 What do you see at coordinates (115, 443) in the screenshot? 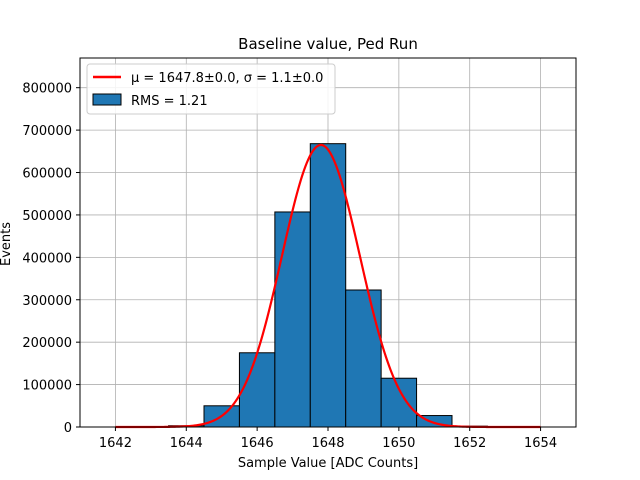
I see `x-tick-label-0: 1642` at bounding box center [115, 443].